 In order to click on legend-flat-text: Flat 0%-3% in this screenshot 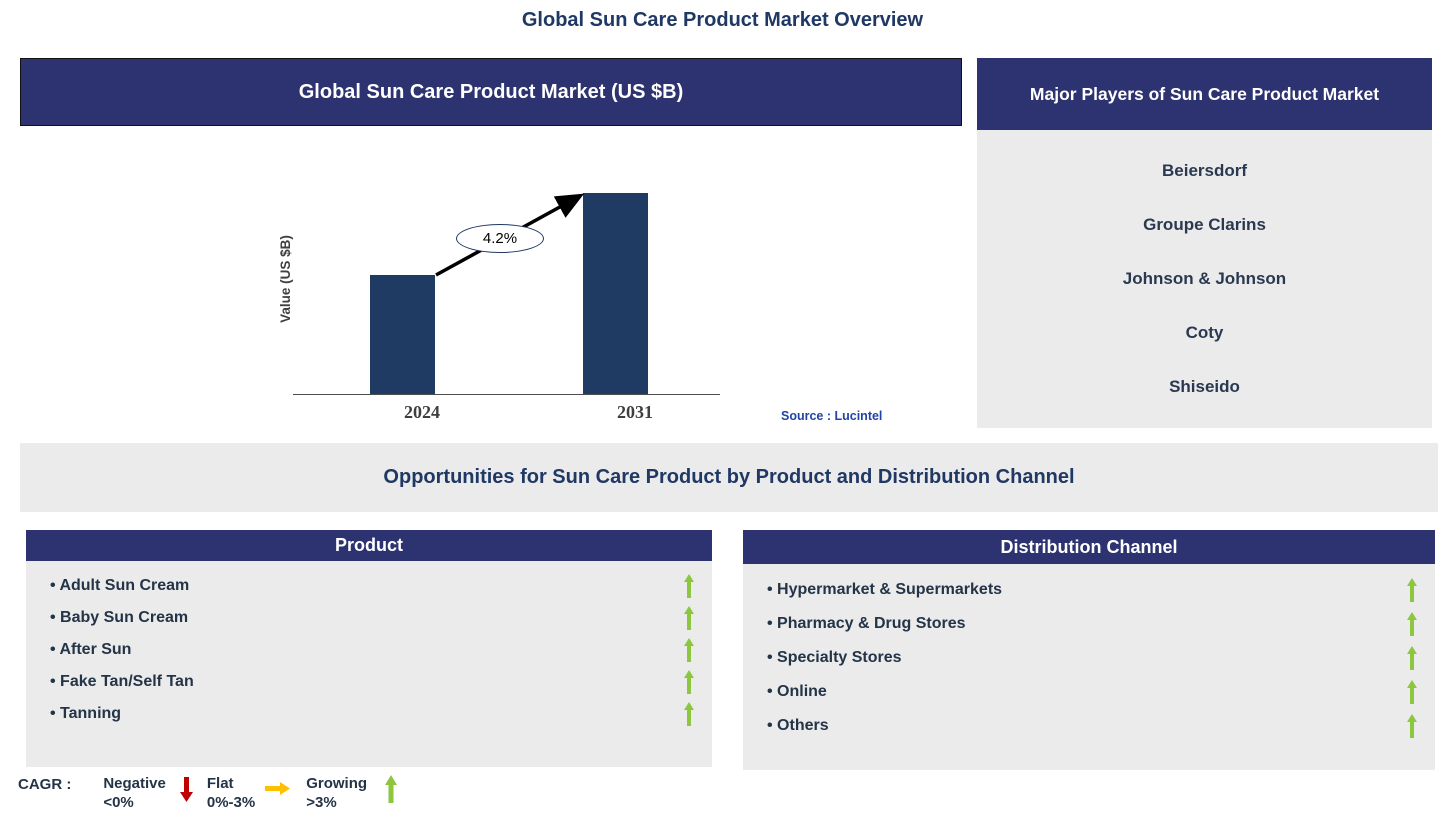, I will do `click(231, 793)`.